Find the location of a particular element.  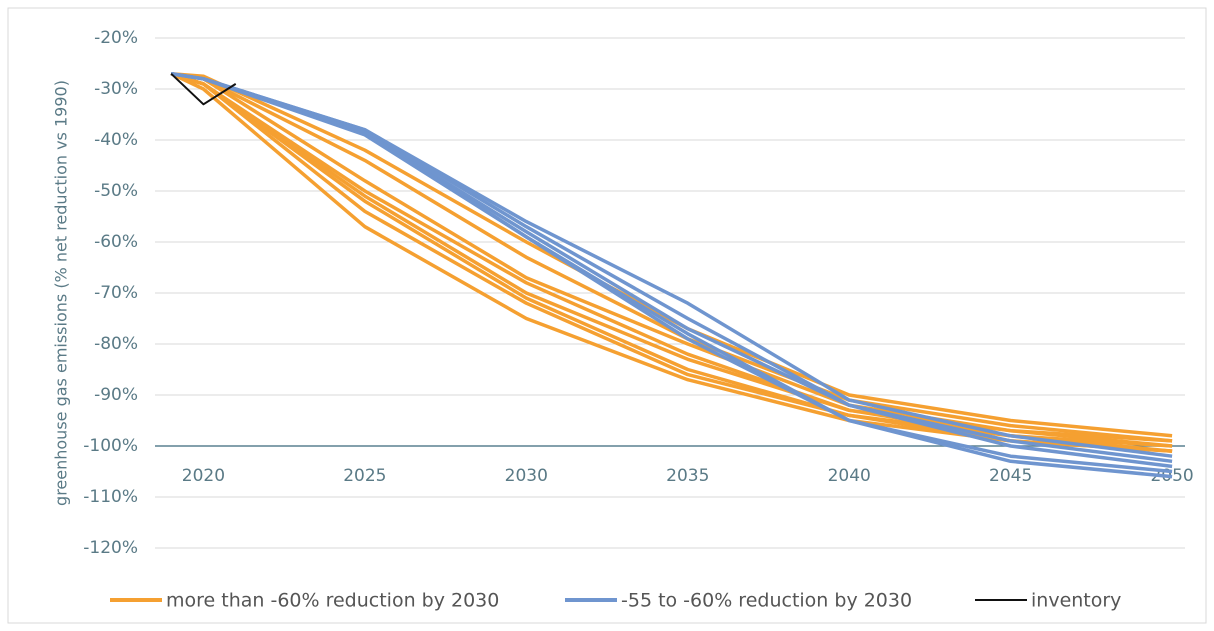

legend-label: -55 to -60% reduction by 2030 is located at coordinates (766, 601).